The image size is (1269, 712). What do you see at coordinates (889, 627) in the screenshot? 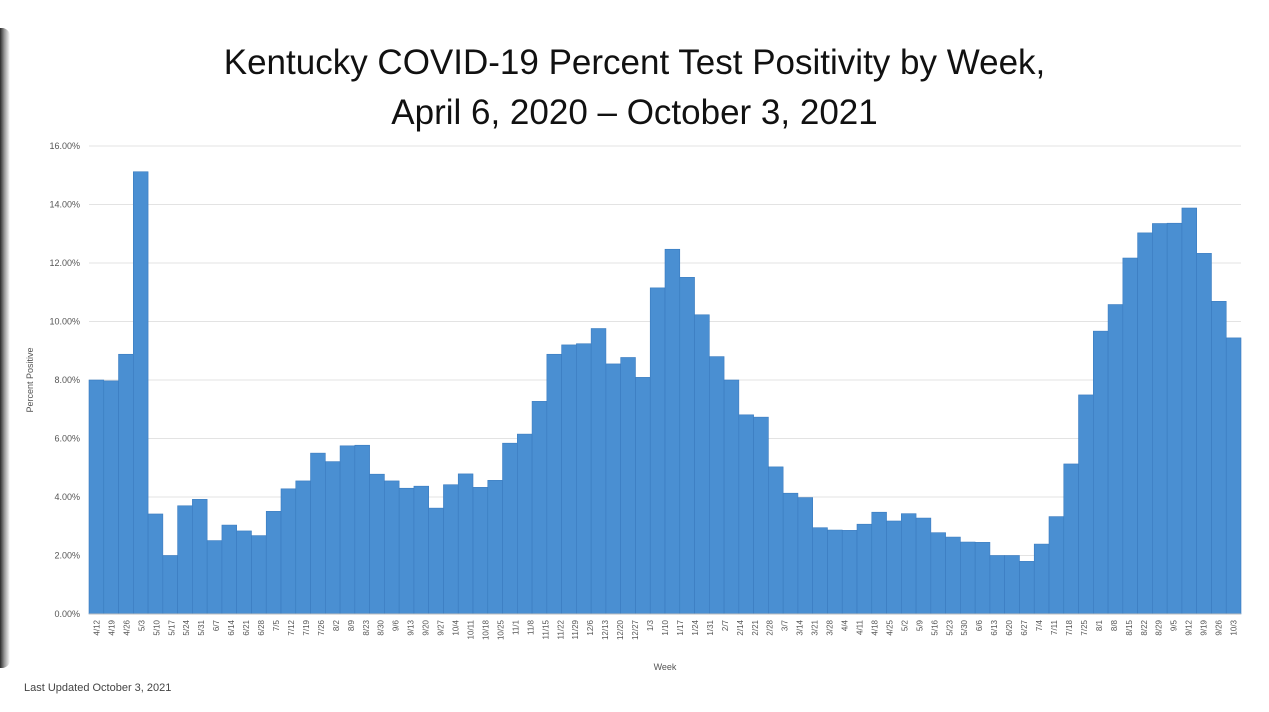
I see `x-tick-label: 4/25` at bounding box center [889, 627].